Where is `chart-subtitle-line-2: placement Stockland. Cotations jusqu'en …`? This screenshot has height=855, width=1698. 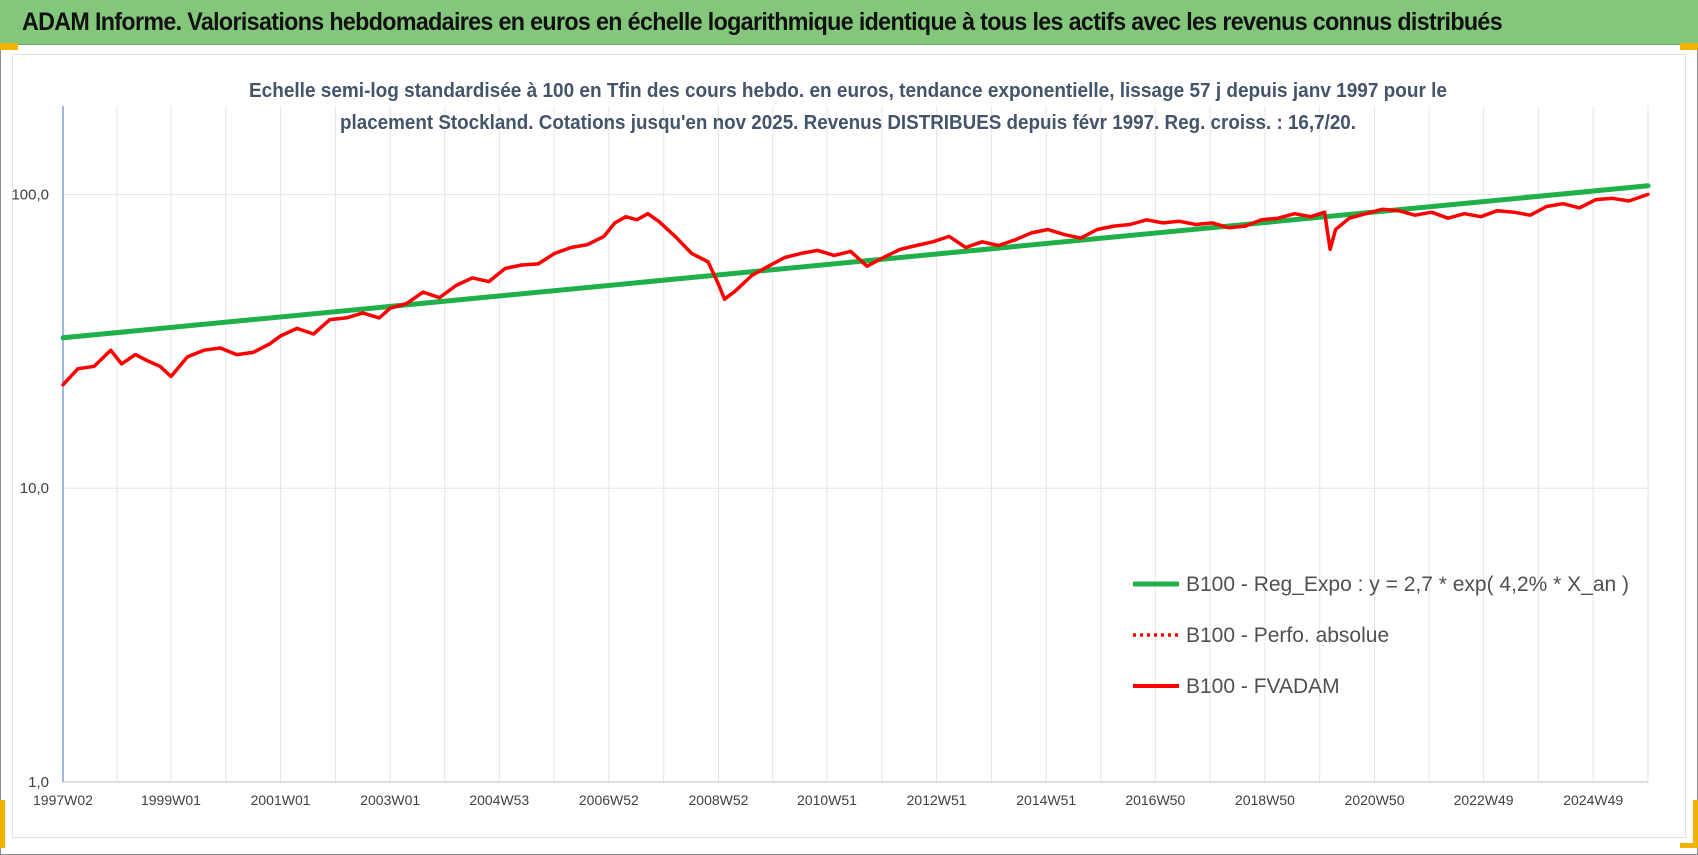
chart-subtitle-line-2: placement Stockland. Cotations jusqu'en … is located at coordinates (848, 123).